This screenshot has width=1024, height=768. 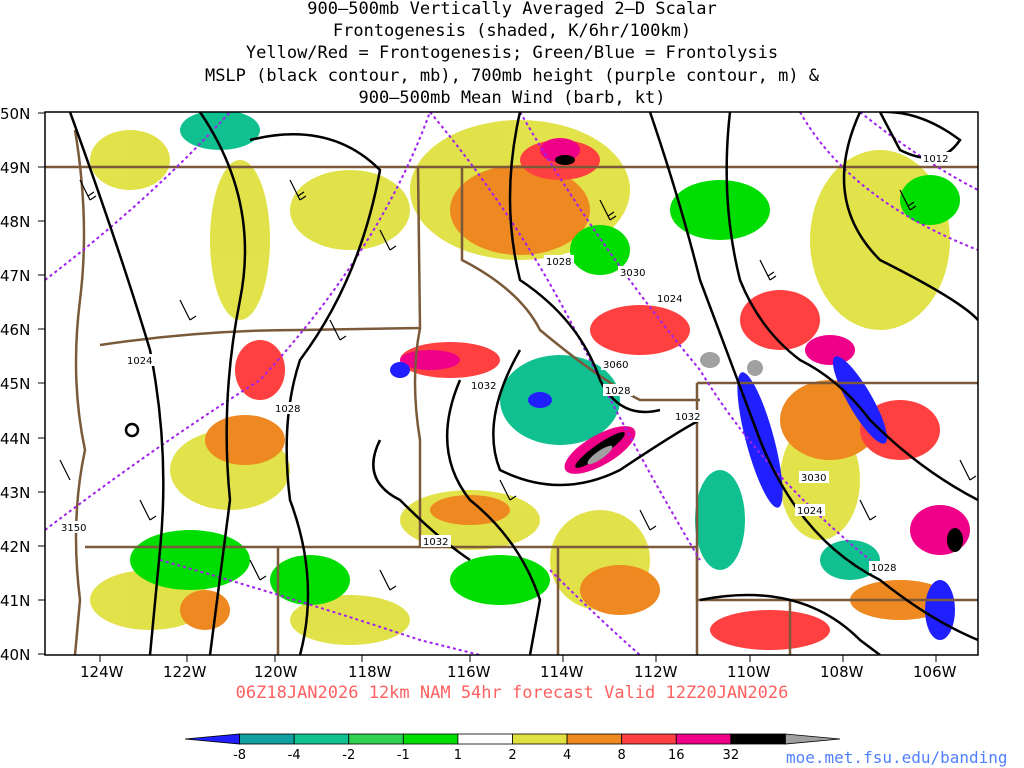 What do you see at coordinates (836, 492) in the screenshot?
I see `wy-border` at bounding box center [836, 492].